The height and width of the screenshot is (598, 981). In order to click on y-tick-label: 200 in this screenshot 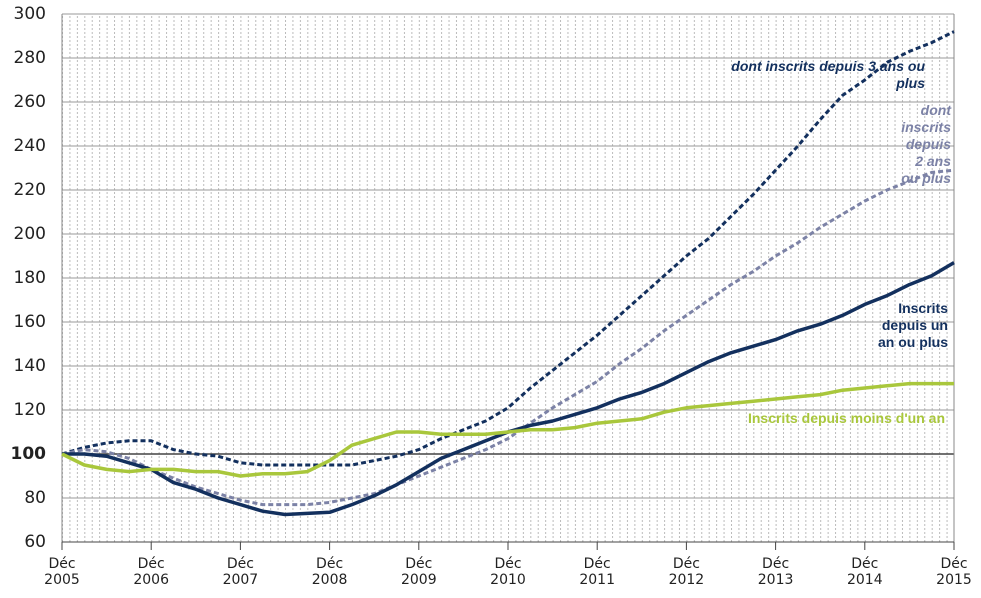, I will do `click(30, 234)`.